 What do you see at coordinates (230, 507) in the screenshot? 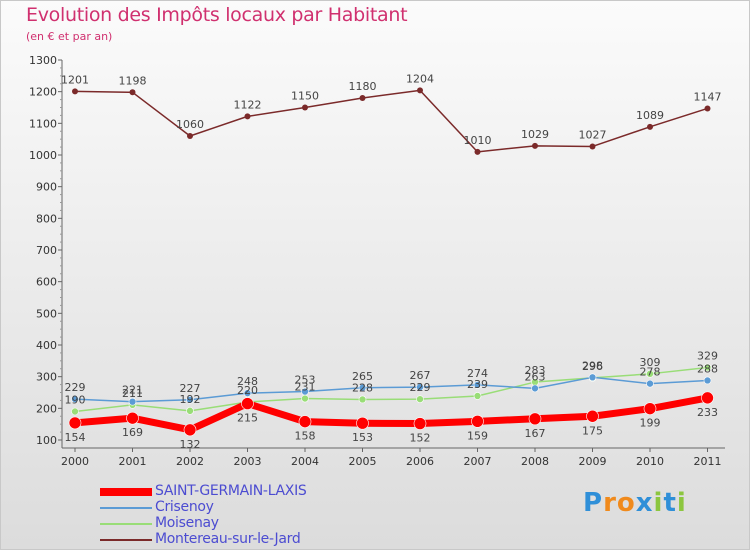
I see `legend-item-crisenoy: Crisenoy` at bounding box center [230, 507].